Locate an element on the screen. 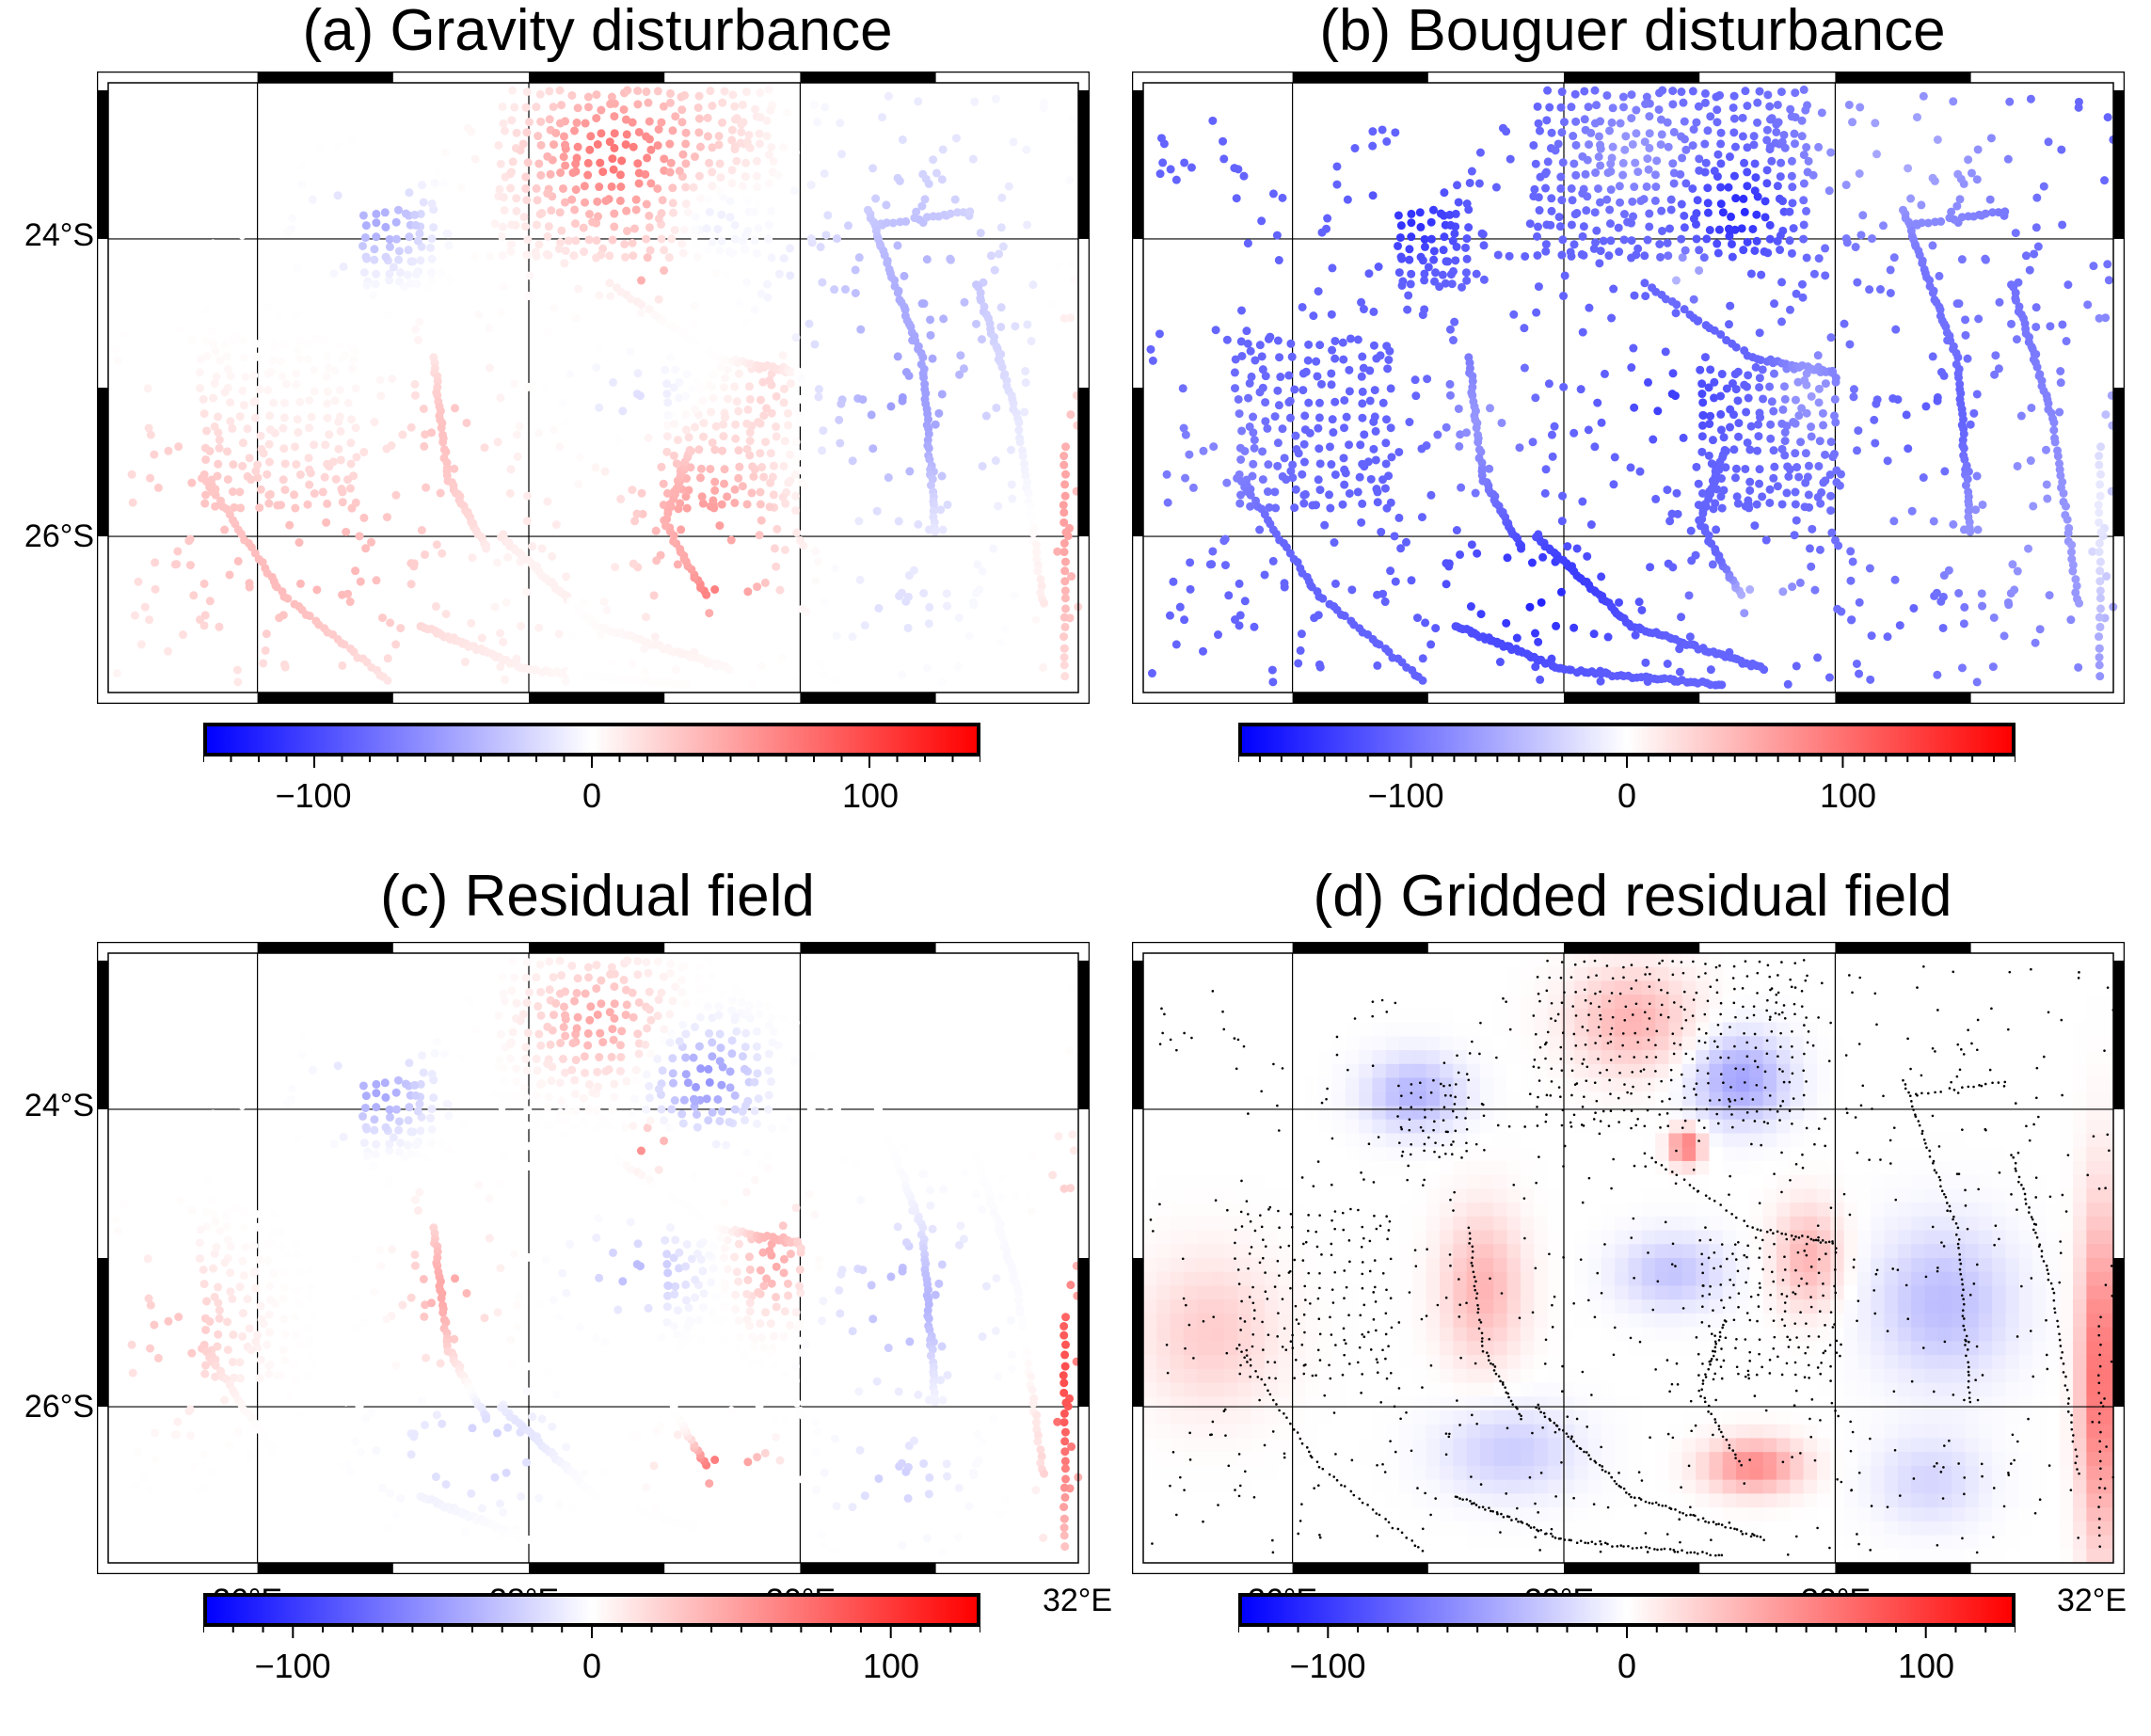 The image size is (2151, 1736). frame-block-right is located at coordinates (1084, 164).